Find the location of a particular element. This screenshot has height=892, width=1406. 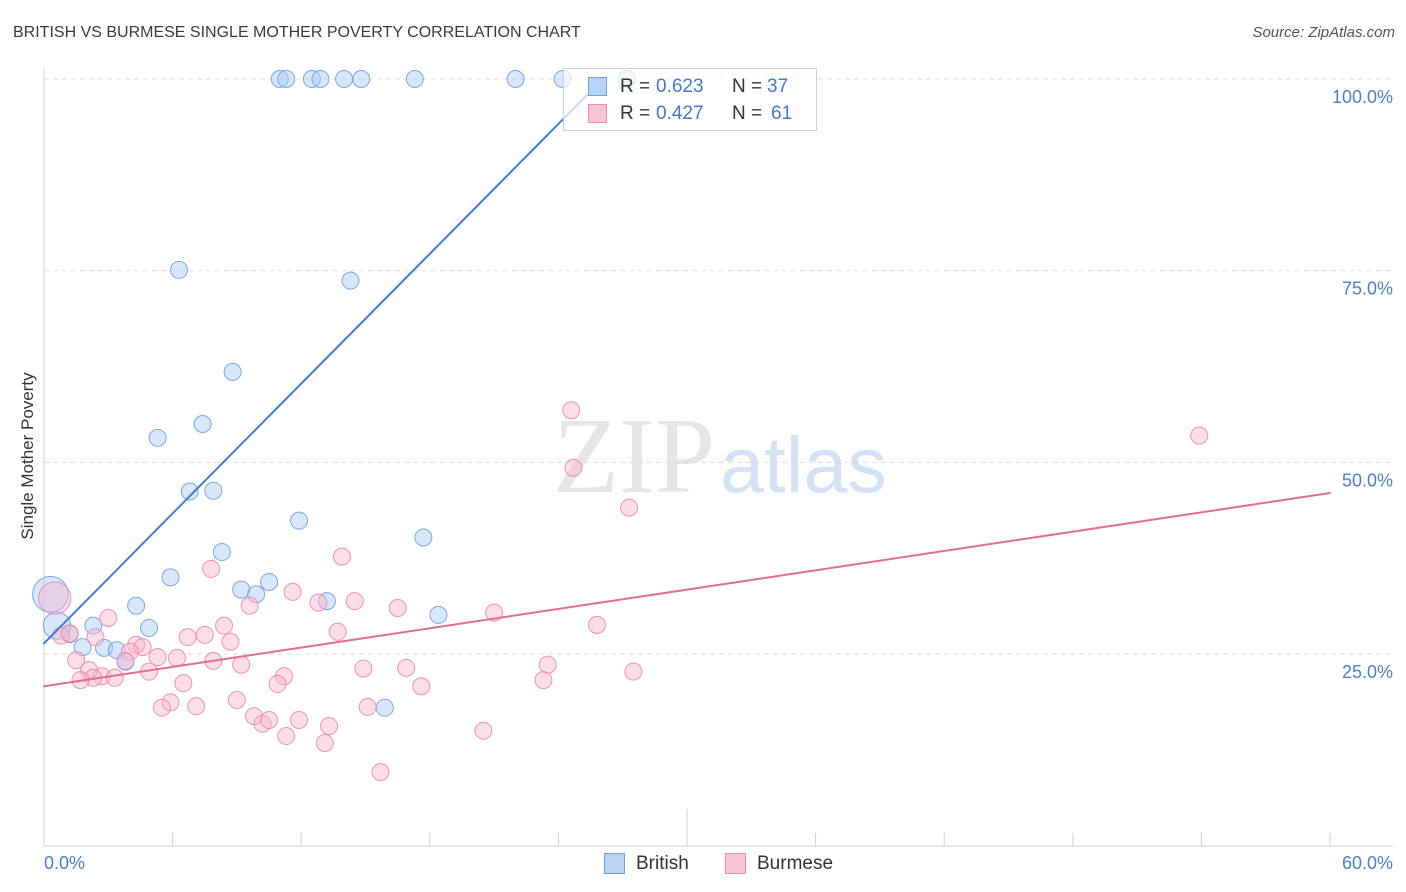

x-tick-label-min: 0.0% is located at coordinates (64, 863).